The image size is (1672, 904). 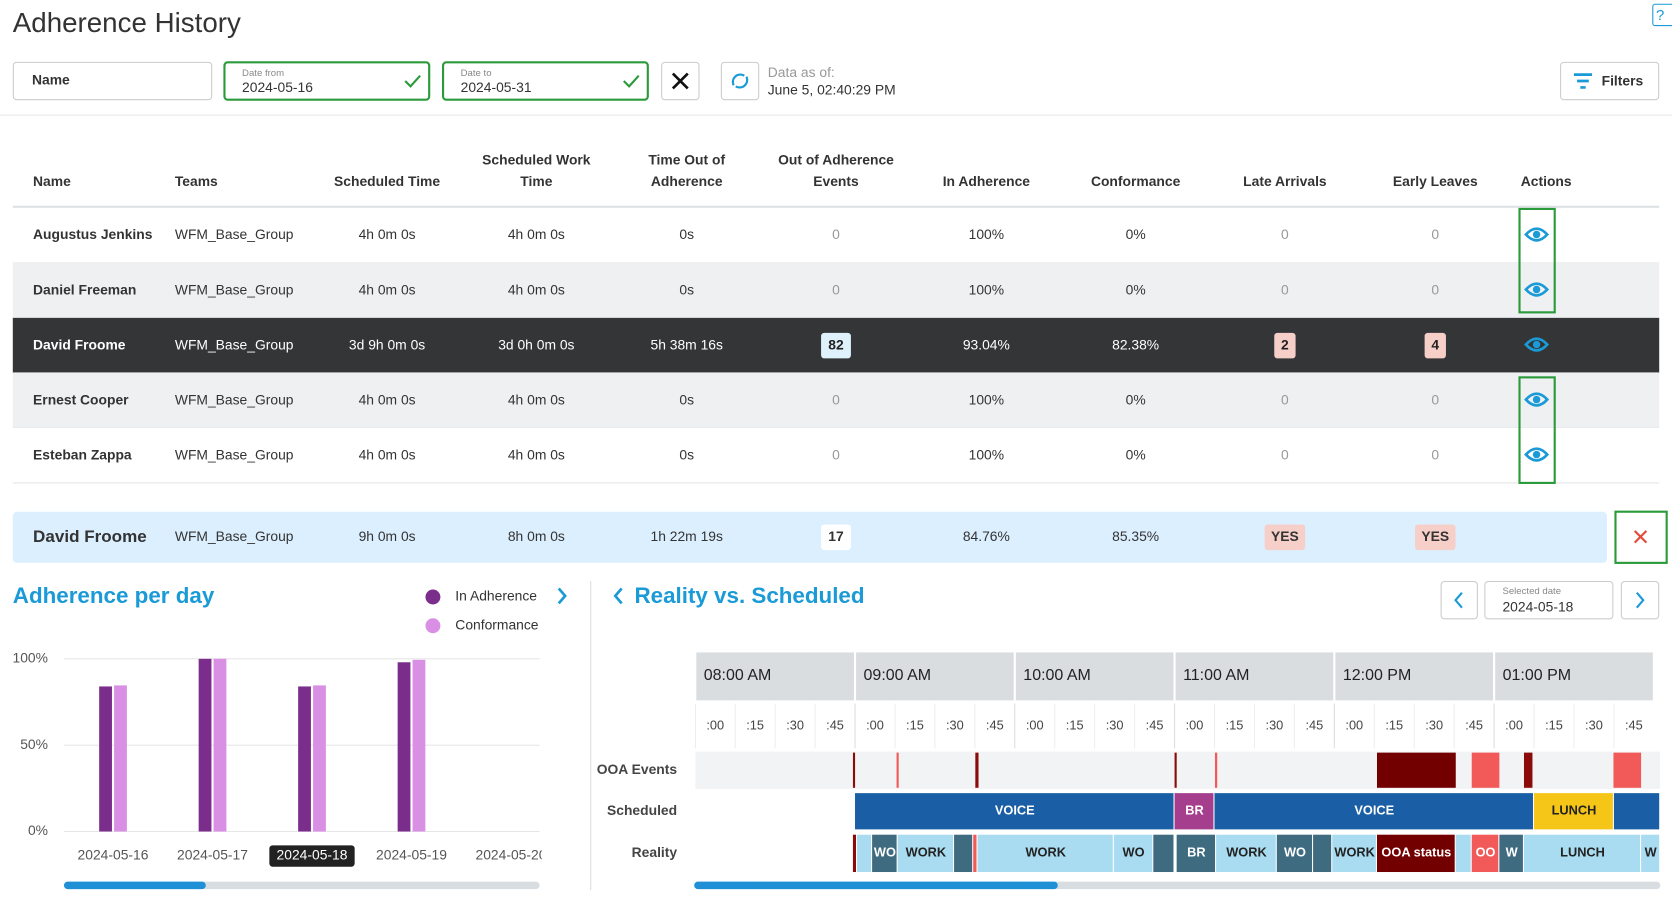 What do you see at coordinates (986, 344) in the screenshot?
I see `cell: 93.04%` at bounding box center [986, 344].